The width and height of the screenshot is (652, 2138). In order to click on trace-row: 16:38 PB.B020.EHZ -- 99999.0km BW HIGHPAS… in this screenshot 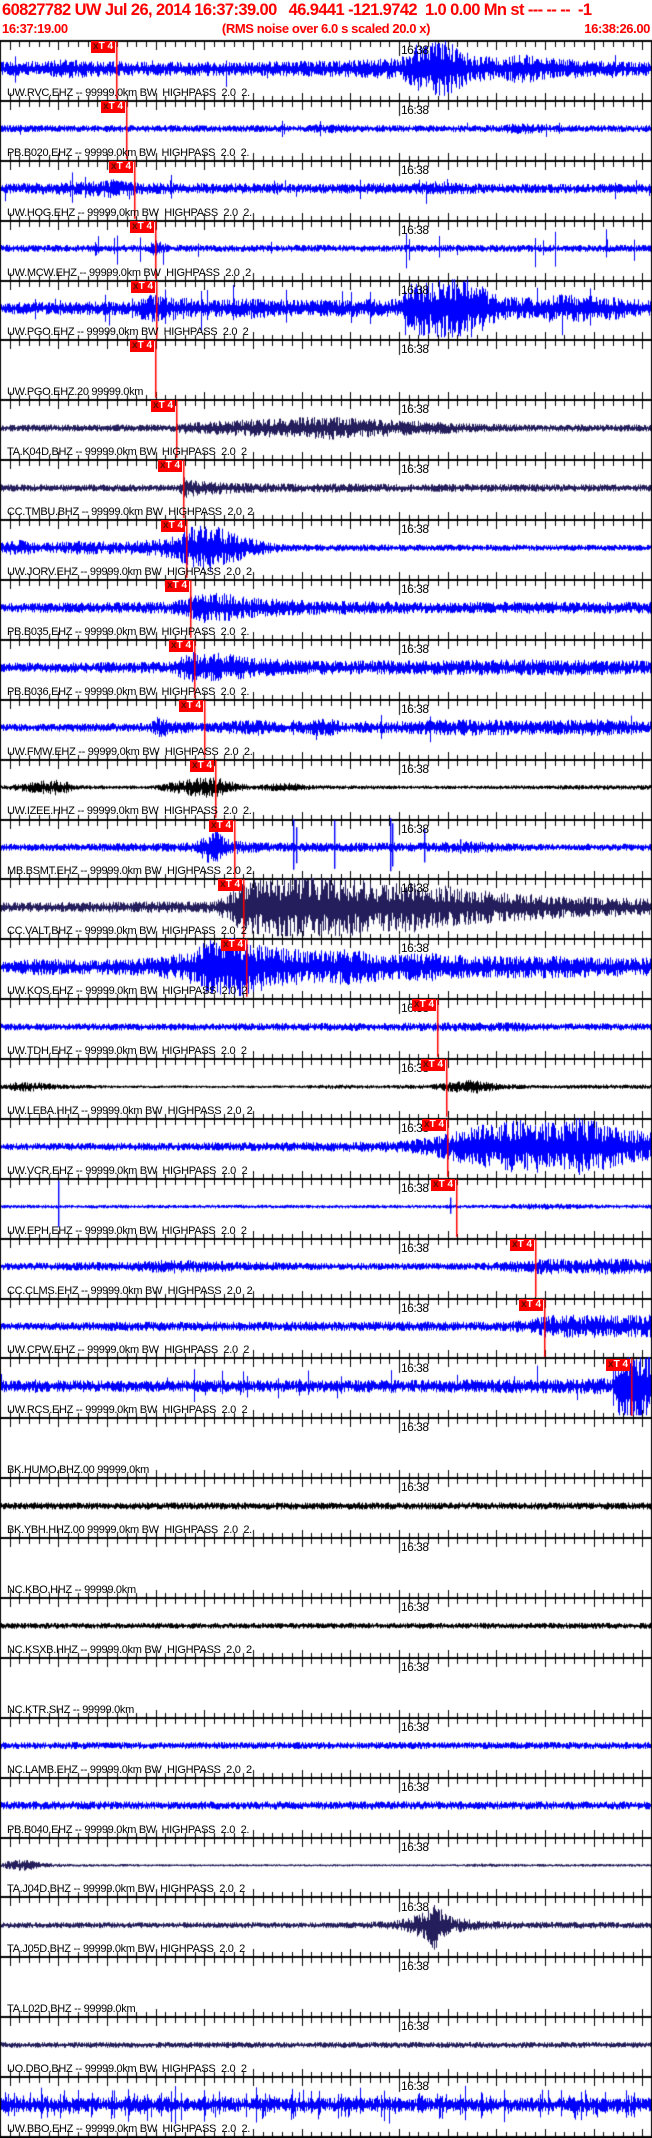, I will do `click(326, 130)`.